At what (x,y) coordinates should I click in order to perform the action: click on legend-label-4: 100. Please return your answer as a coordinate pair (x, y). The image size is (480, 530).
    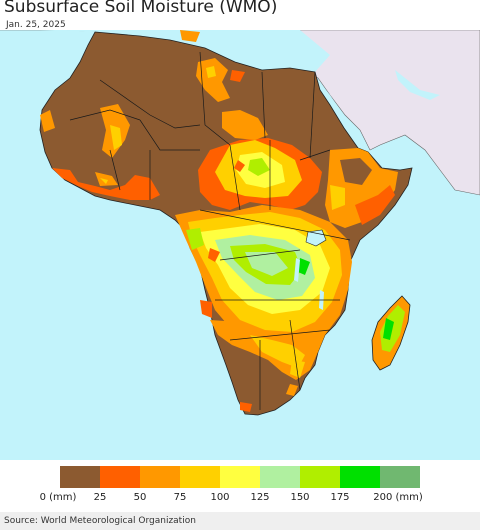
    Looking at the image, I should click on (220, 497).